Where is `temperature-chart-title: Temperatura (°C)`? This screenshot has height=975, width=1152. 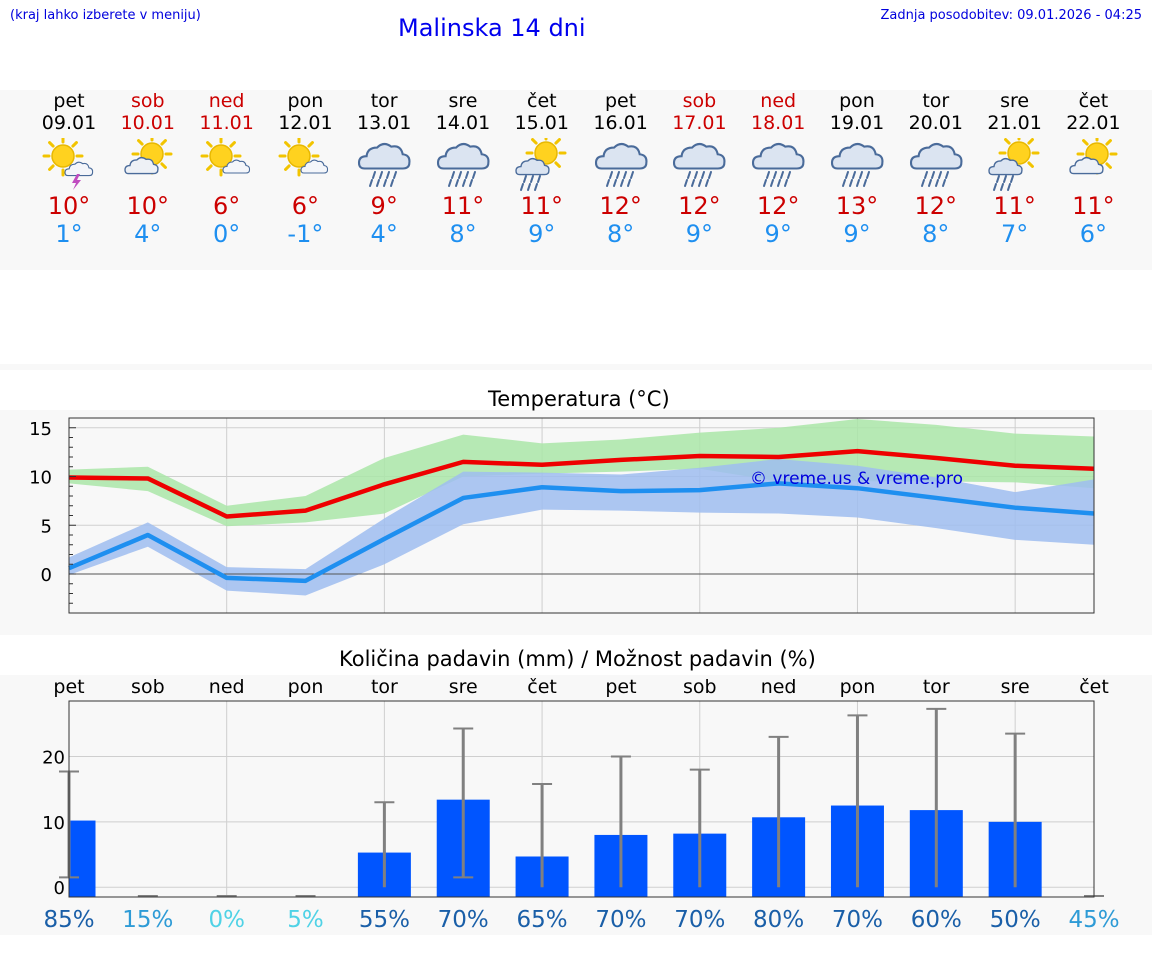 temperature-chart-title: Temperatura (°C) is located at coordinates (579, 399).